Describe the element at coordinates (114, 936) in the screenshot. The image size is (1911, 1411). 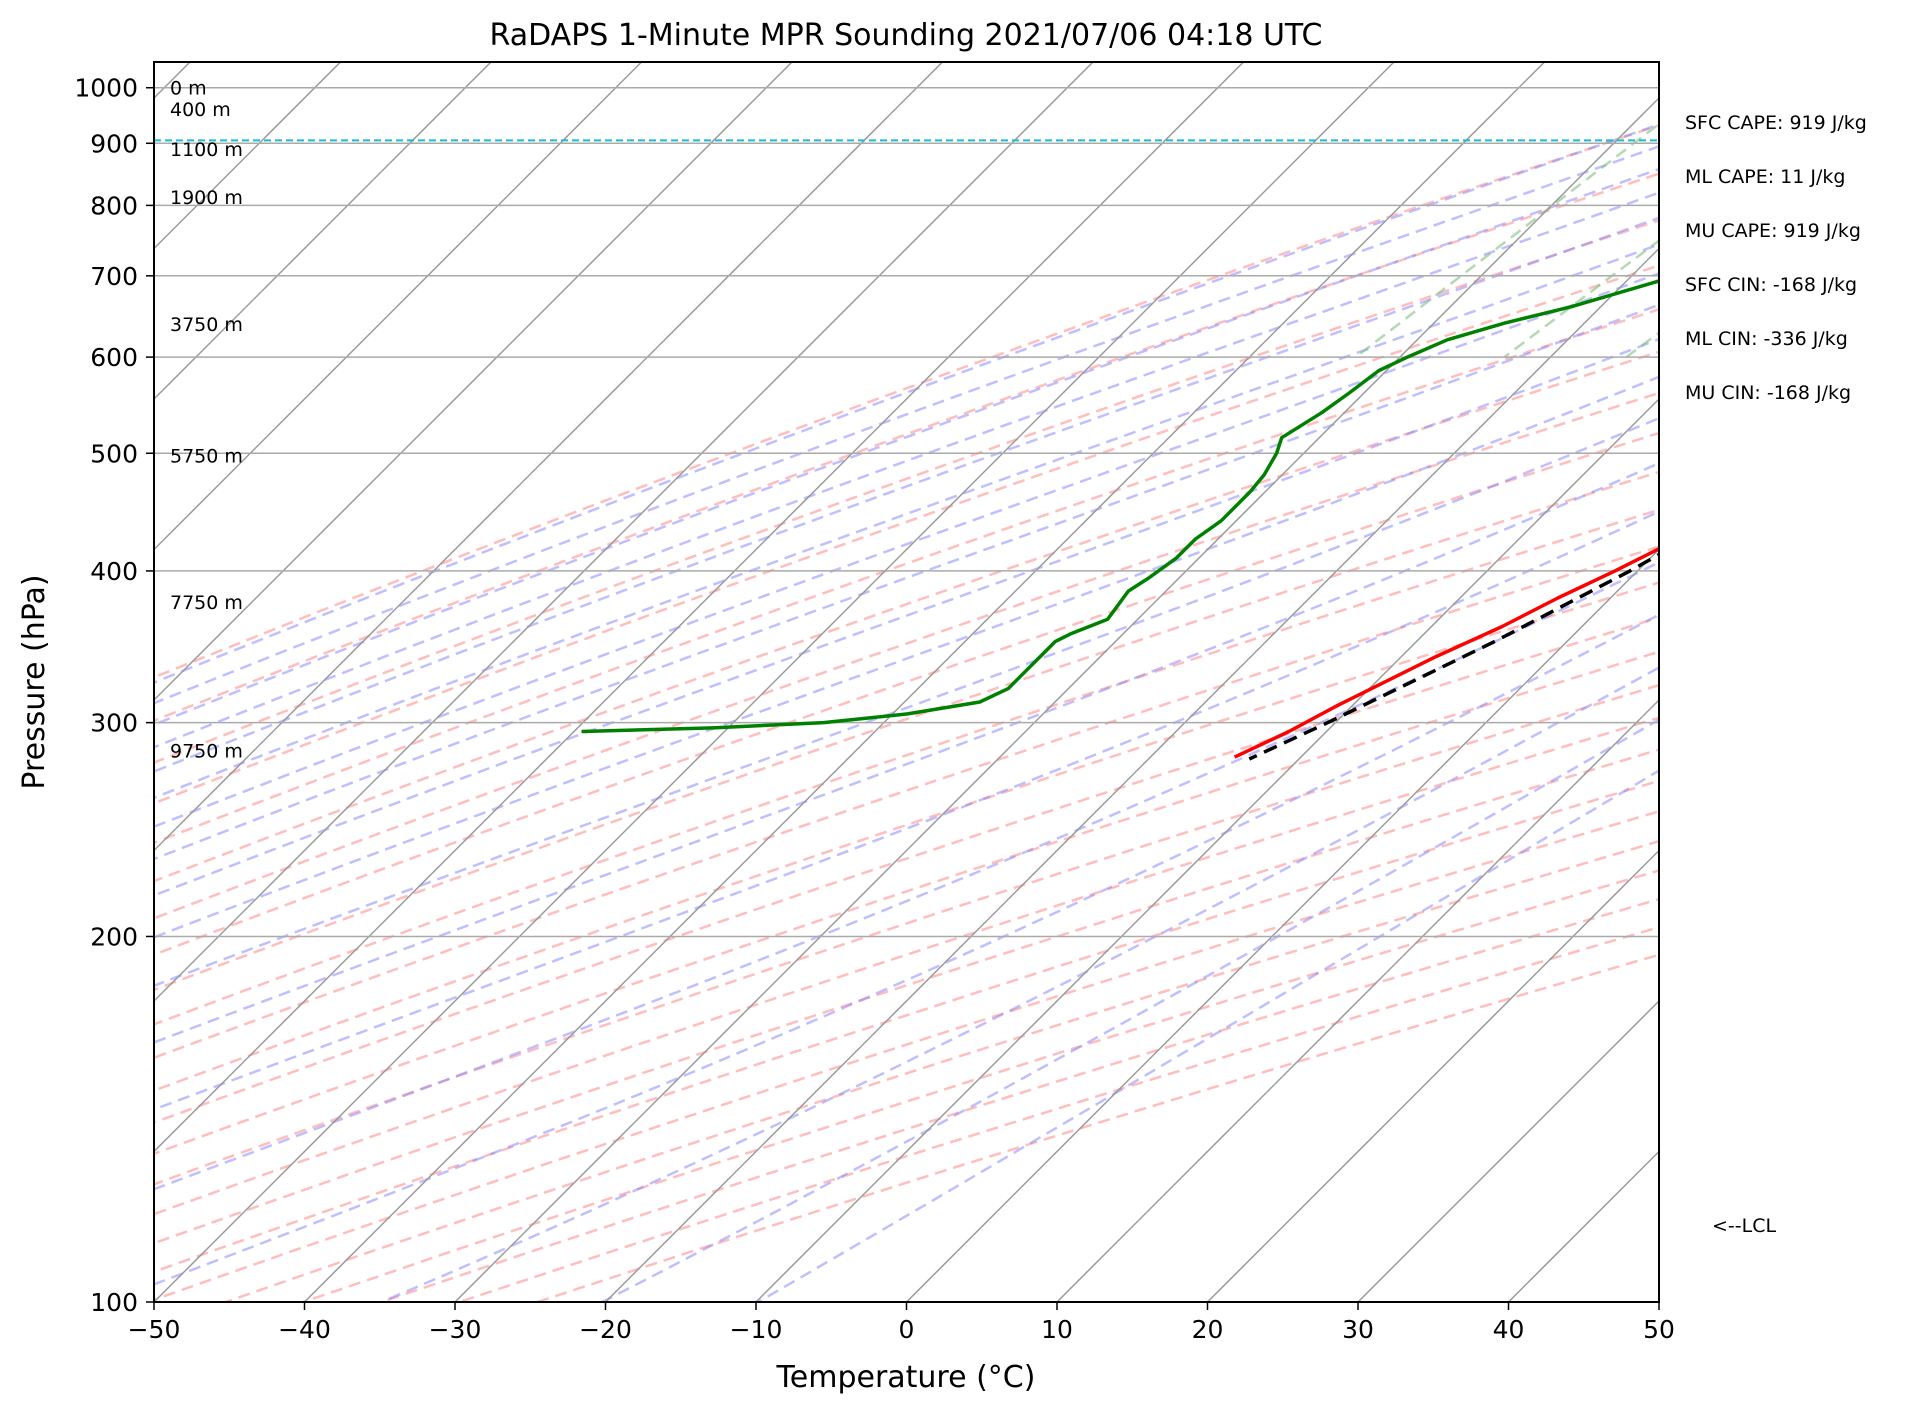
I see `y-tick-label: 200` at that location.